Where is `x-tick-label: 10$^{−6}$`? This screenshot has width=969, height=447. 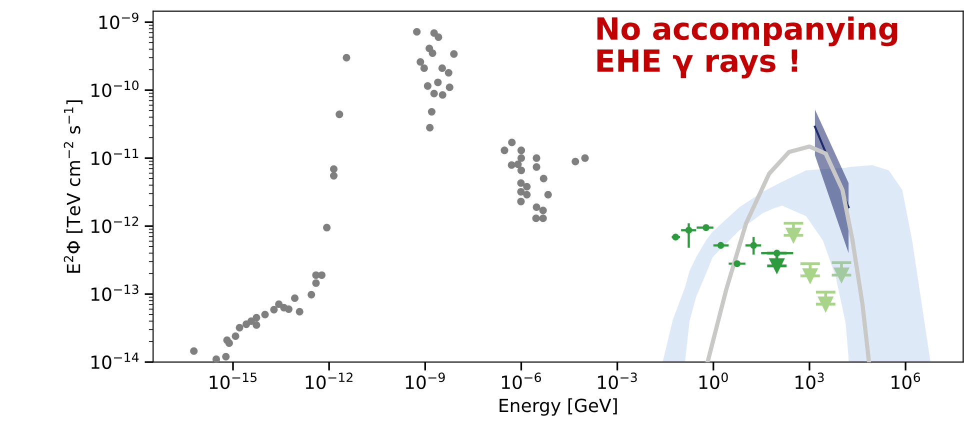
x-tick-label: 10$^{−6}$ is located at coordinates (522, 381).